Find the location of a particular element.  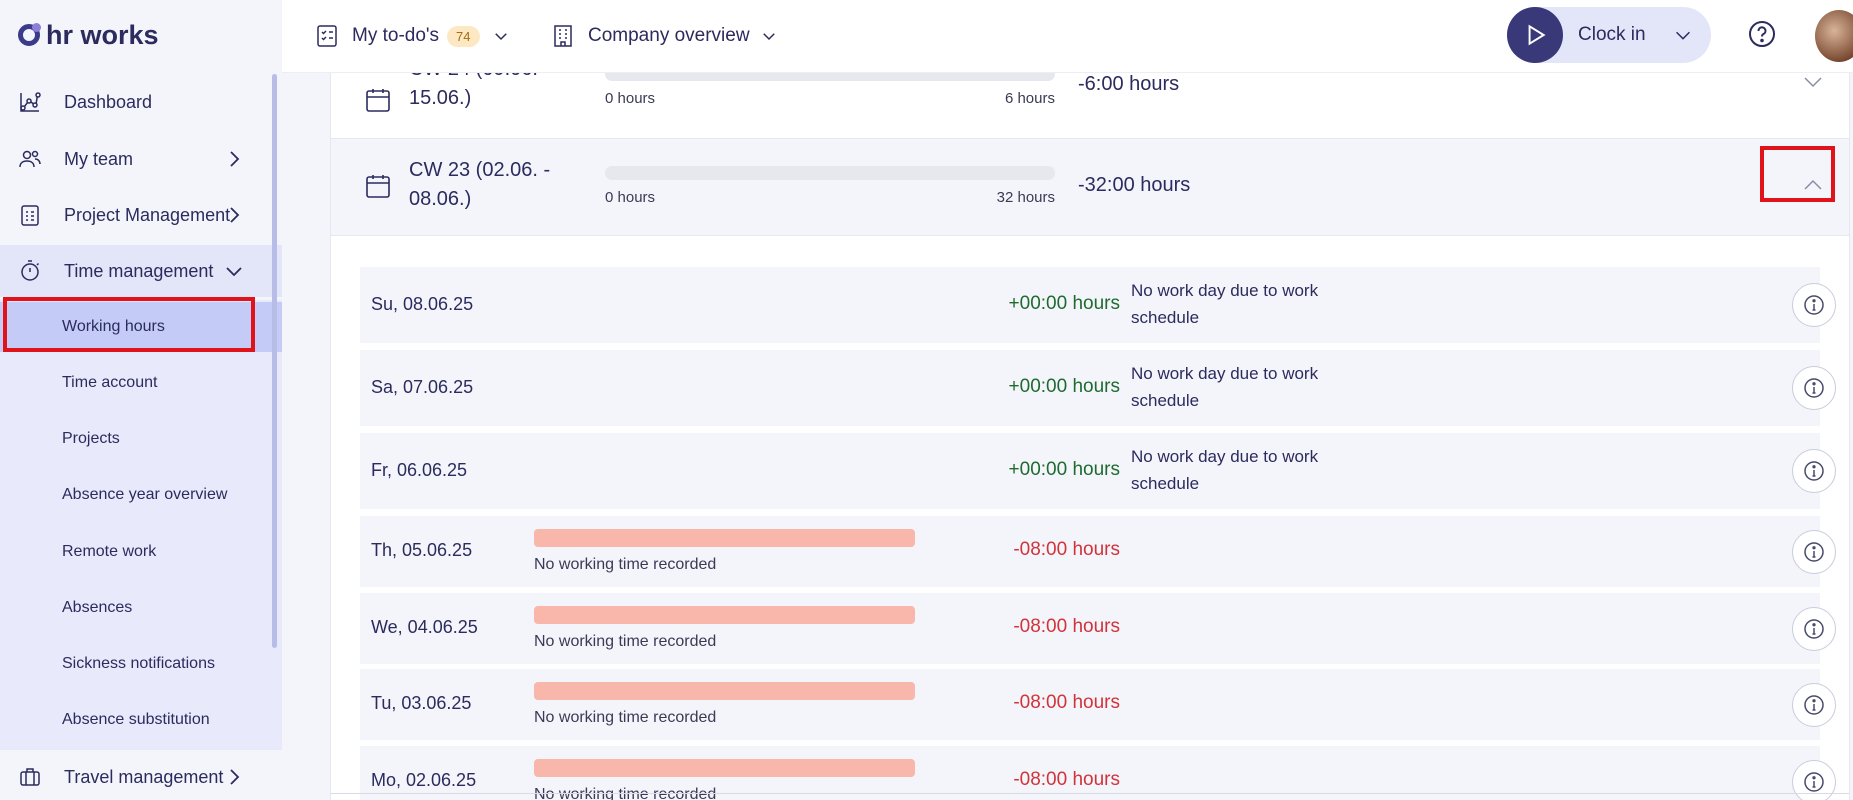

clock-in-label: Clock in is located at coordinates (1612, 34).